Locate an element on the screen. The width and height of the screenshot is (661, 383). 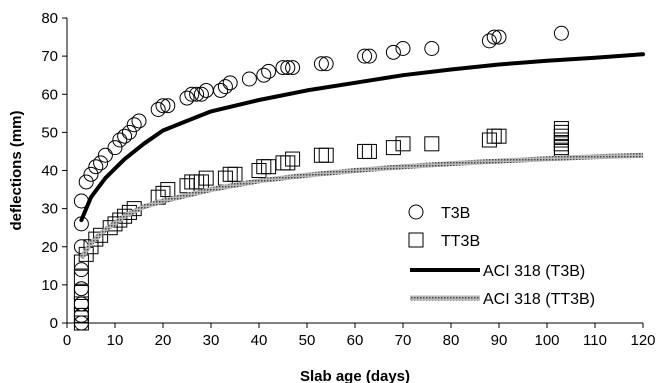
x-tick-label: 20 is located at coordinates (163, 340).